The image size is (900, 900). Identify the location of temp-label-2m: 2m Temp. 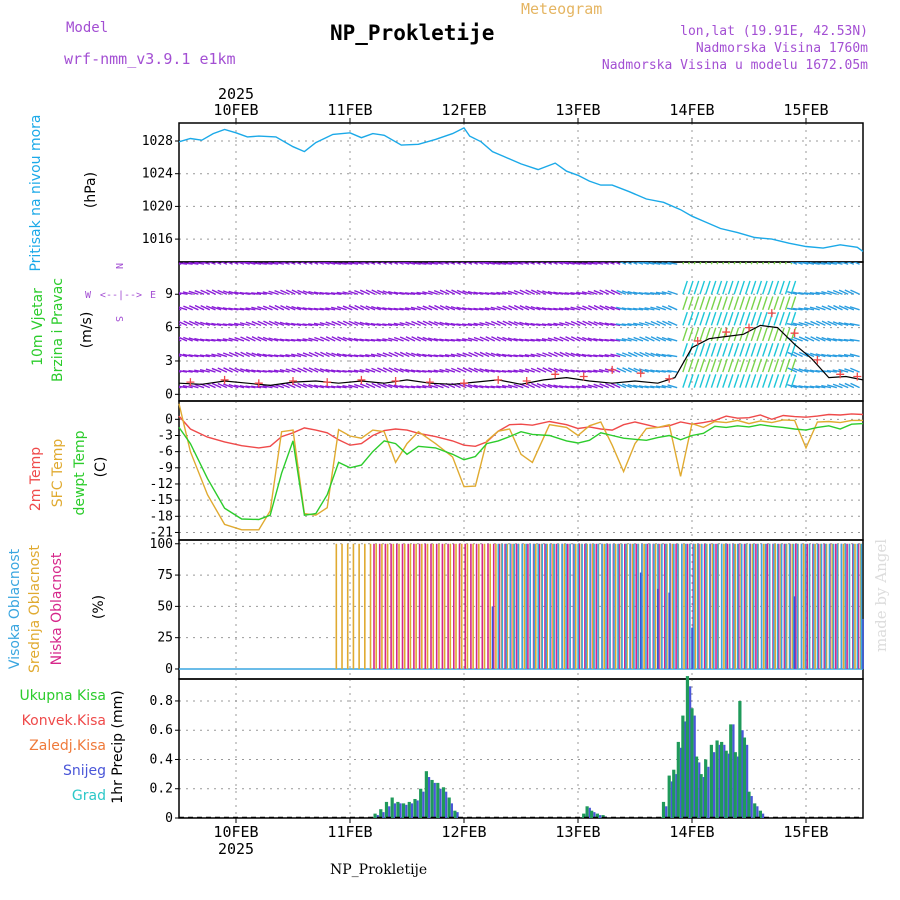
(36, 479).